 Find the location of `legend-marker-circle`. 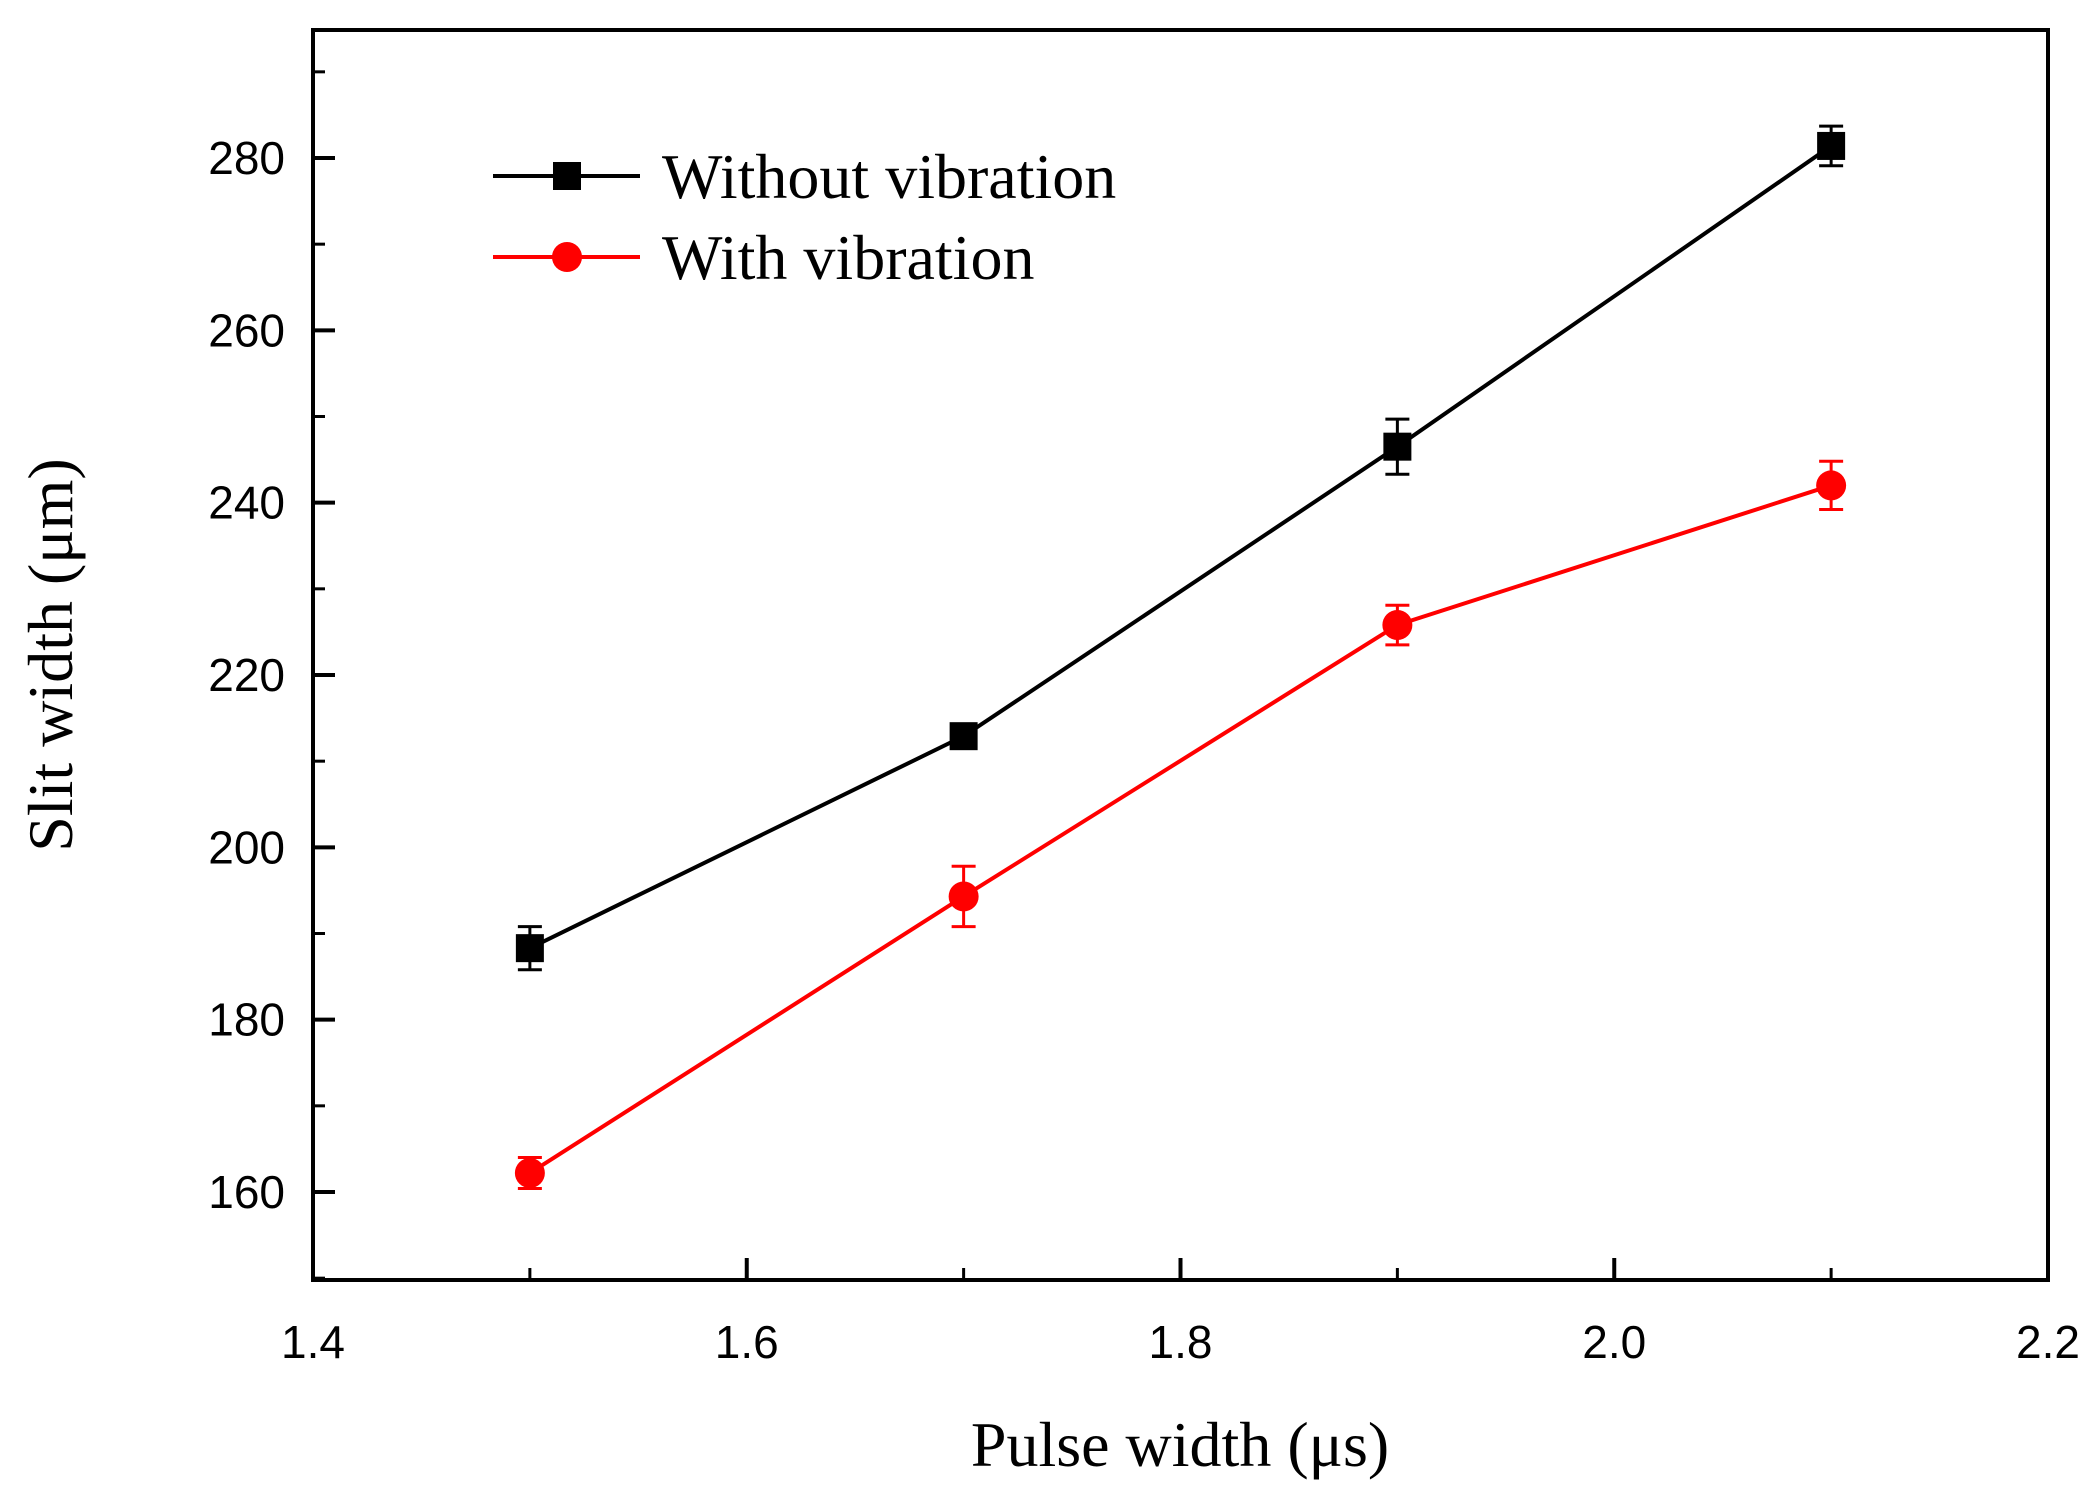

legend-marker-circle is located at coordinates (567, 257).